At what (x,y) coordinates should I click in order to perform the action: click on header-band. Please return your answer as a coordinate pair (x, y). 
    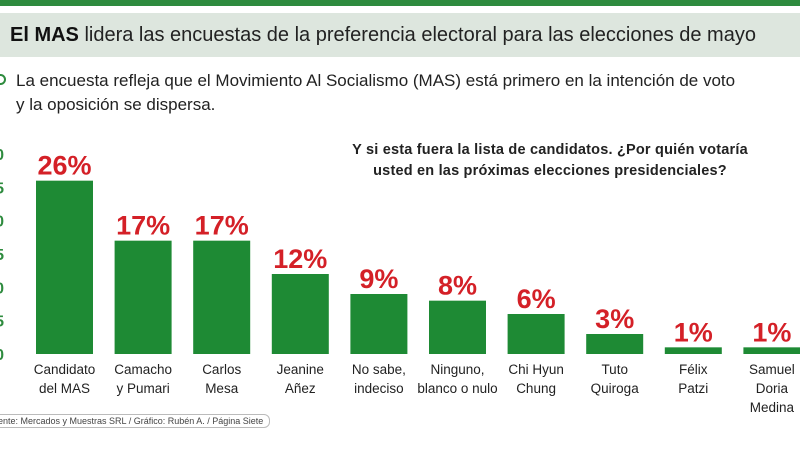
    Looking at the image, I should click on (400, 35).